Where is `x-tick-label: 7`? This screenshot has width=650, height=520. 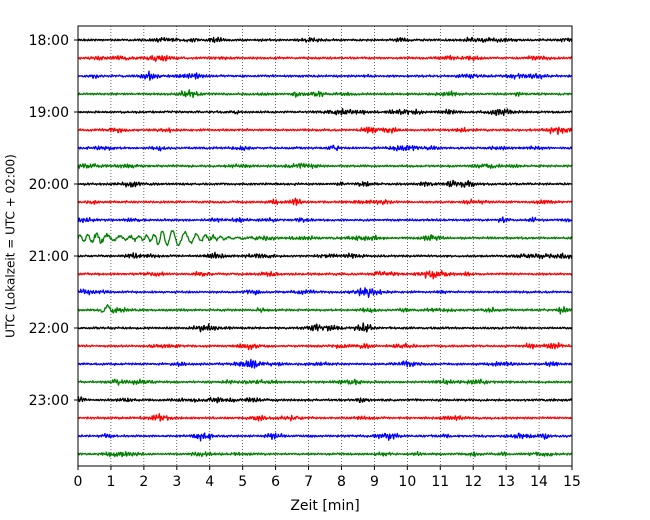
x-tick-label: 7 is located at coordinates (308, 482).